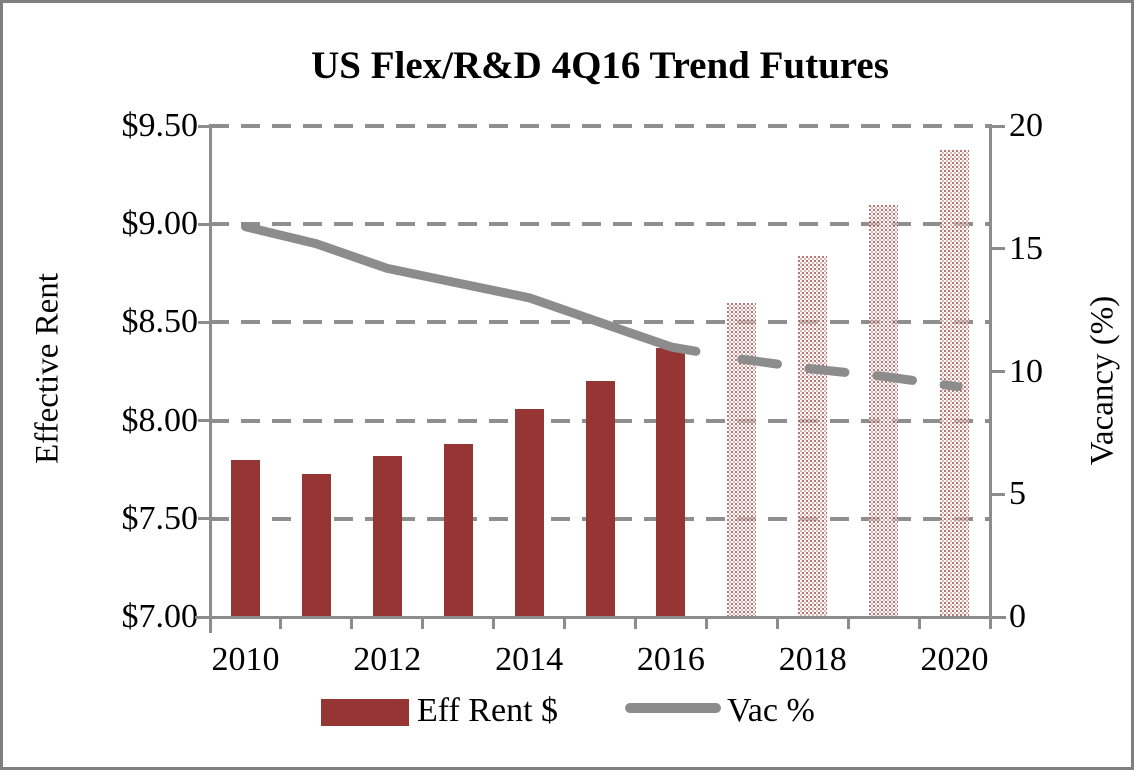  Describe the element at coordinates (160, 224) in the screenshot. I see `left-axis-tick-label: $9.00` at that location.